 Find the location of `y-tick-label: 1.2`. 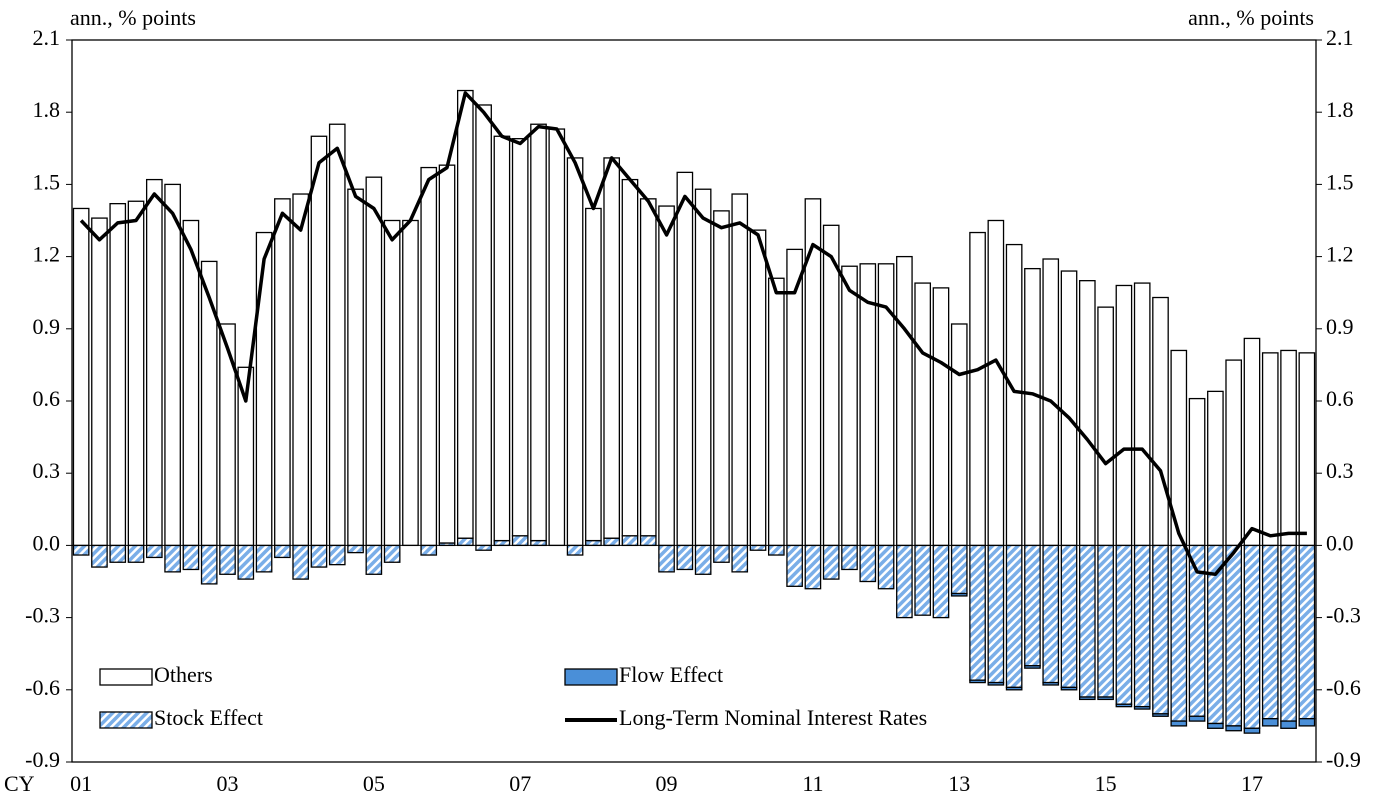

y-tick-label: 1.2 is located at coordinates (47, 254).